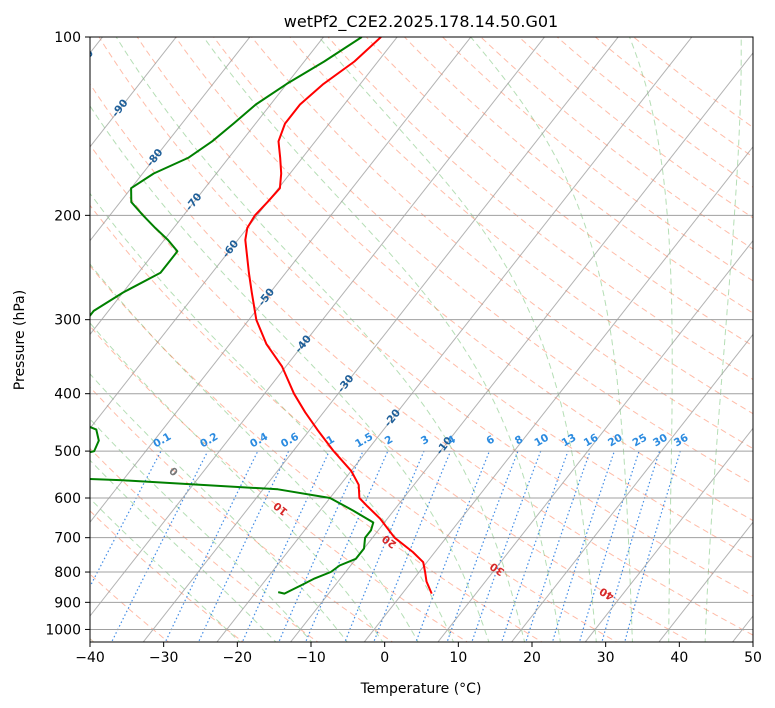  What do you see at coordinates (532, 658) in the screenshot?
I see `x-tick-label: 20` at bounding box center [532, 658].